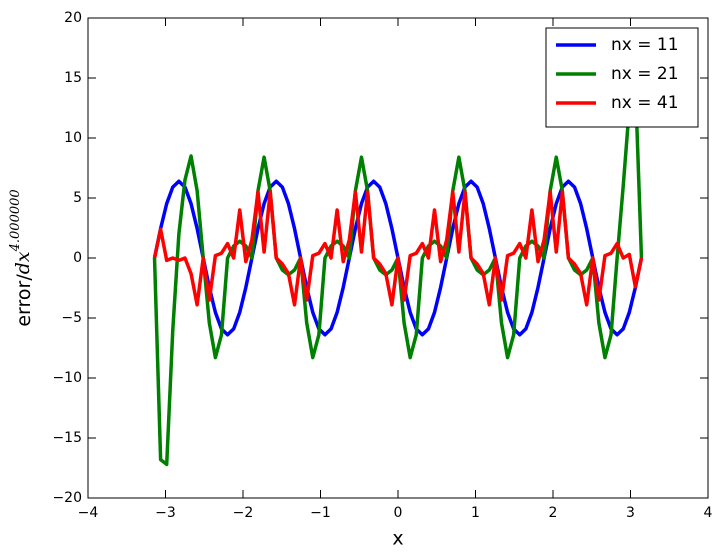  Describe the element at coordinates (73, 138) in the screenshot. I see `y-tick-label: 10` at that location.